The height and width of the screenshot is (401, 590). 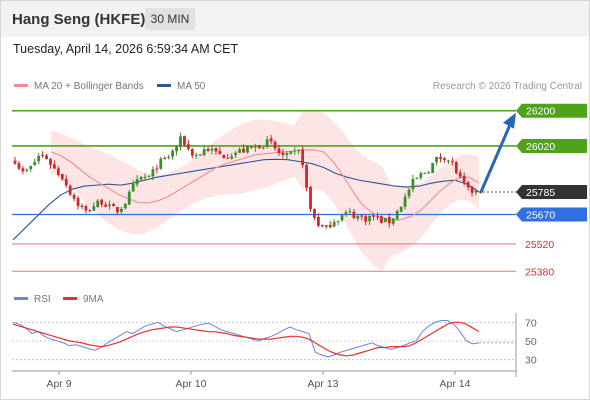 What do you see at coordinates (539, 272) in the screenshot?
I see `level-text-25380: 25380` at bounding box center [539, 272].